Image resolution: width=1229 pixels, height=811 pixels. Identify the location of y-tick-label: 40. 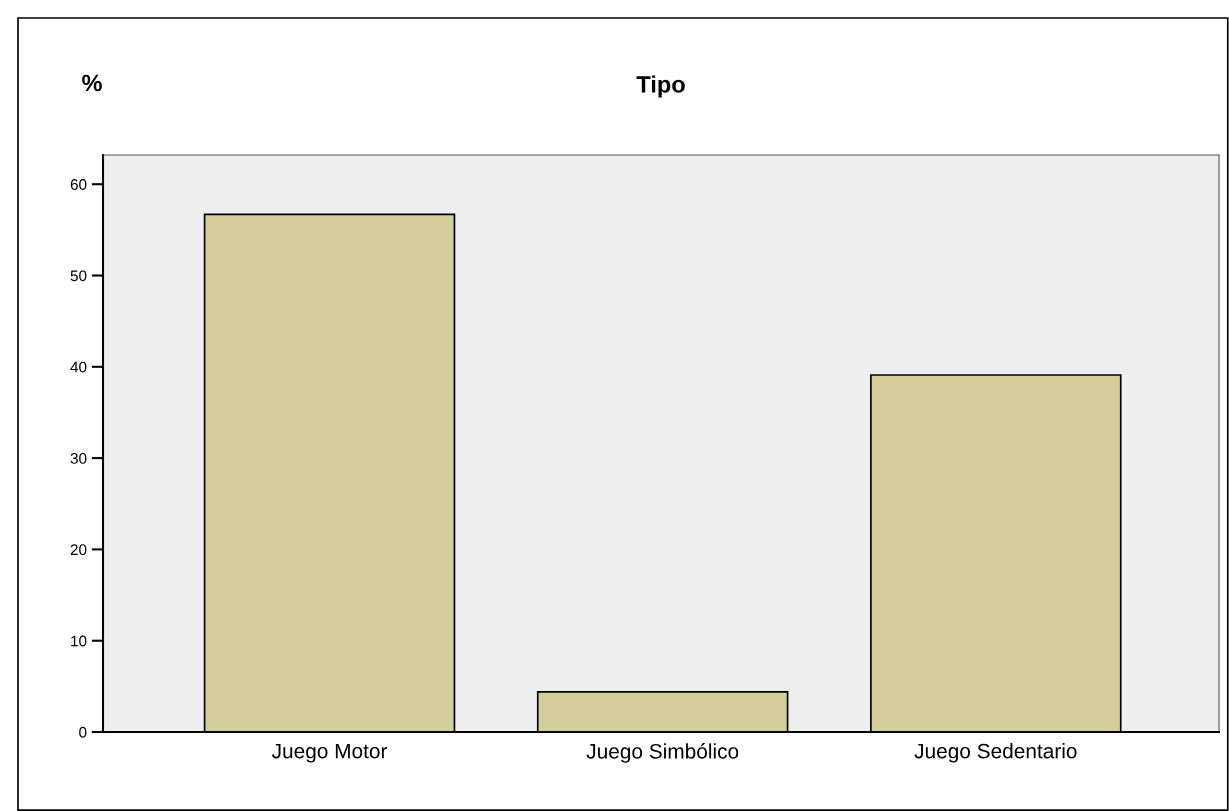
(78, 367).